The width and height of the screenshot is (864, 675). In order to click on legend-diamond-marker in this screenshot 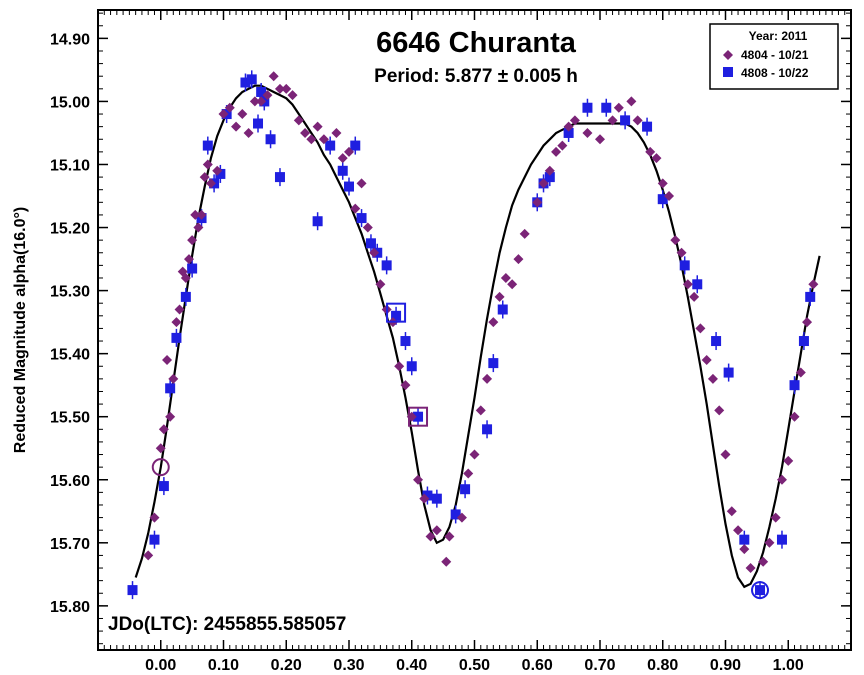, I will do `click(728, 55)`.